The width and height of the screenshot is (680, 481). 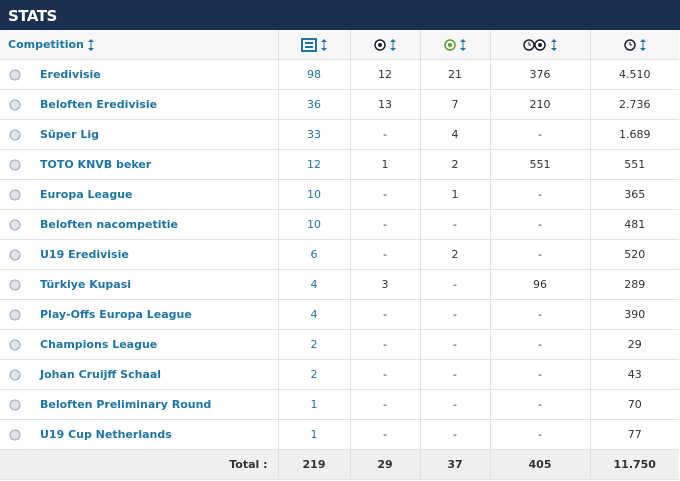 I want to click on competition-row: Beloften nacompetitie 10- - -481, so click(x=339, y=224).